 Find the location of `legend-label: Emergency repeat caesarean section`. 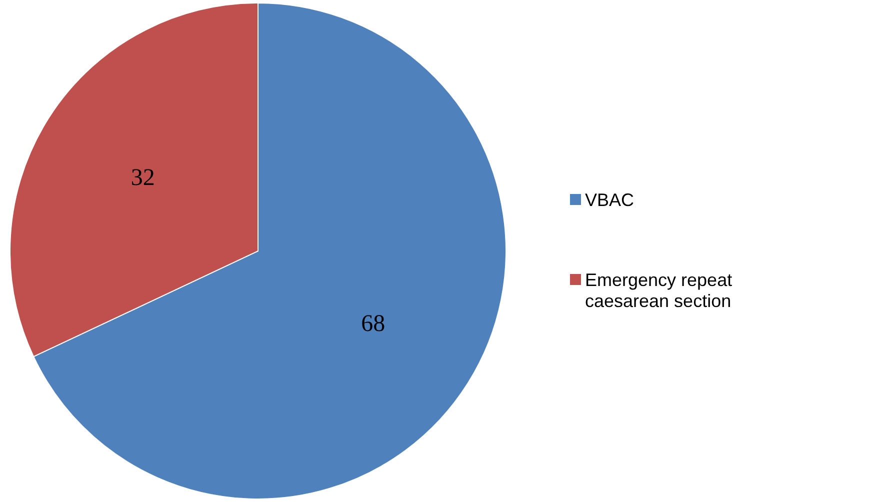

legend-label: Emergency repeat caesarean section is located at coordinates (658, 290).